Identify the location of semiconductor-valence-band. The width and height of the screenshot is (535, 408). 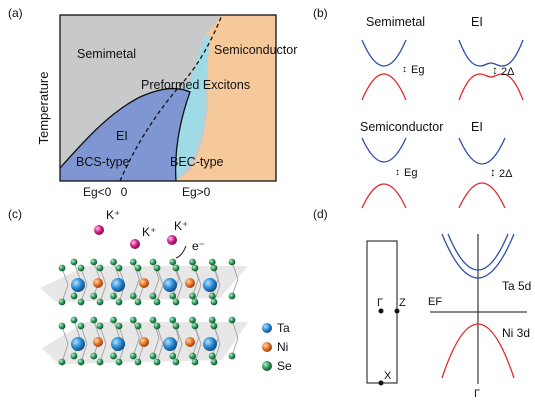
(384, 196).